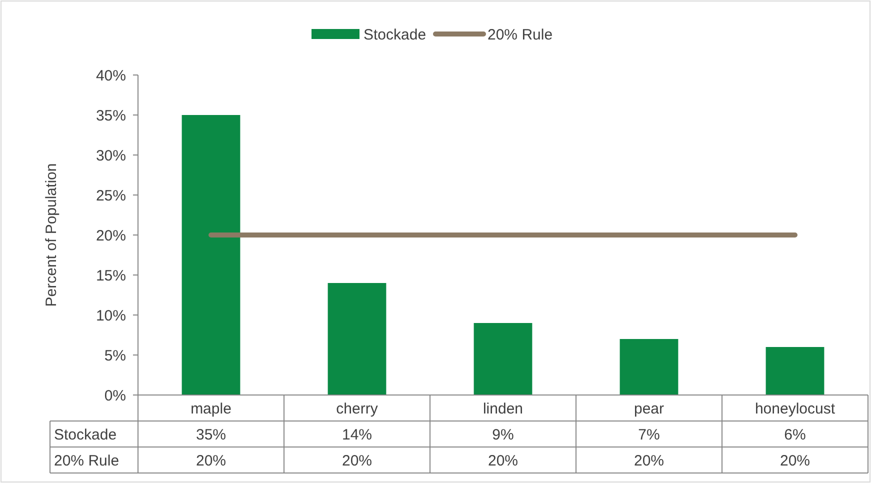  What do you see at coordinates (111, 315) in the screenshot?
I see `y-tick-label: 10%` at bounding box center [111, 315].